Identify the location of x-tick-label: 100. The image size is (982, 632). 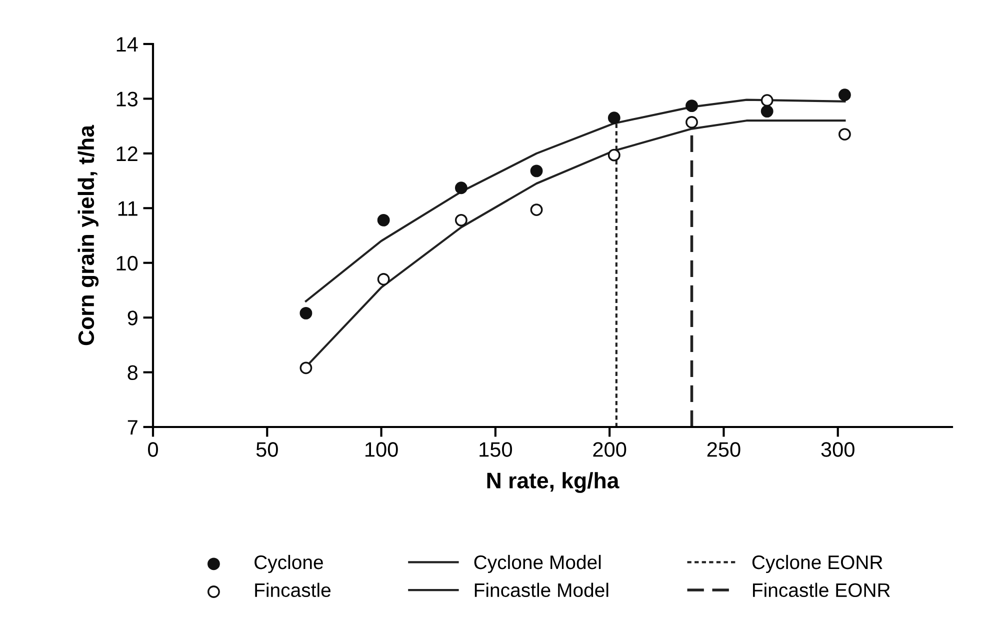
(381, 449).